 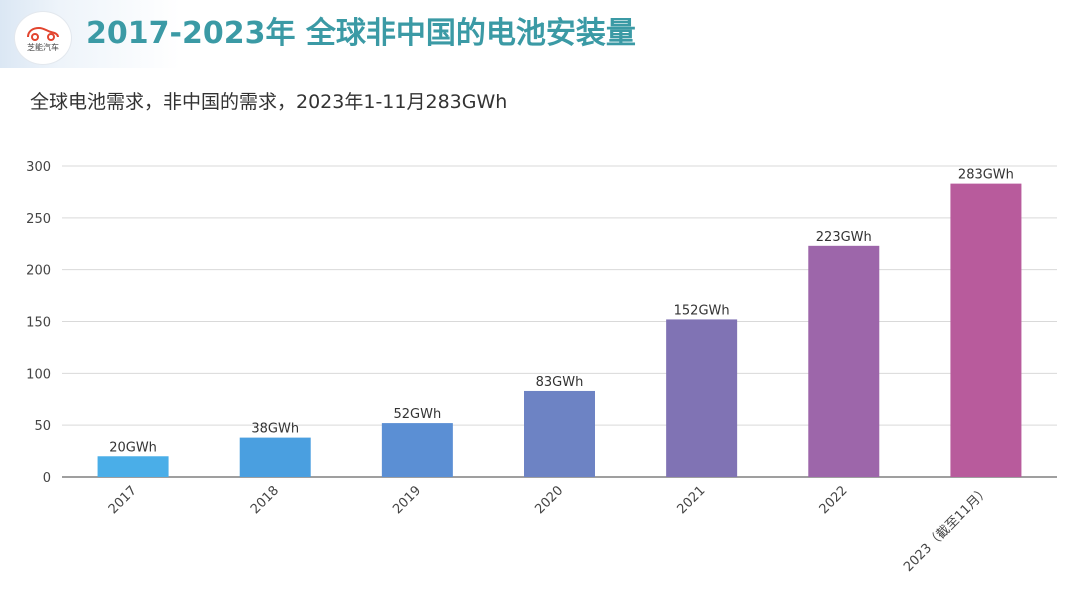 I want to click on header-band, so click(x=540, y=34).